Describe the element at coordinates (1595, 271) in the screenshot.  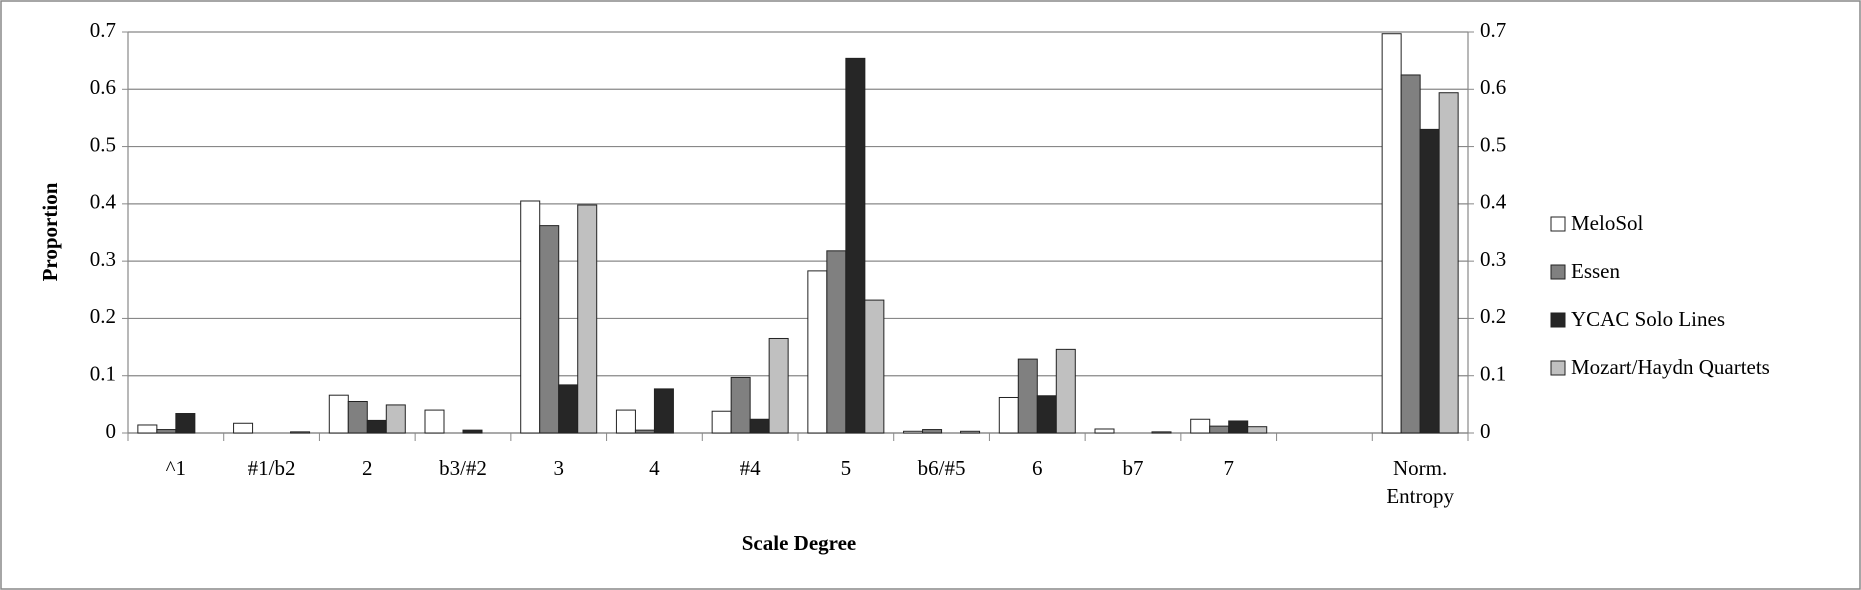
I see `legend-label: Essen` at that location.